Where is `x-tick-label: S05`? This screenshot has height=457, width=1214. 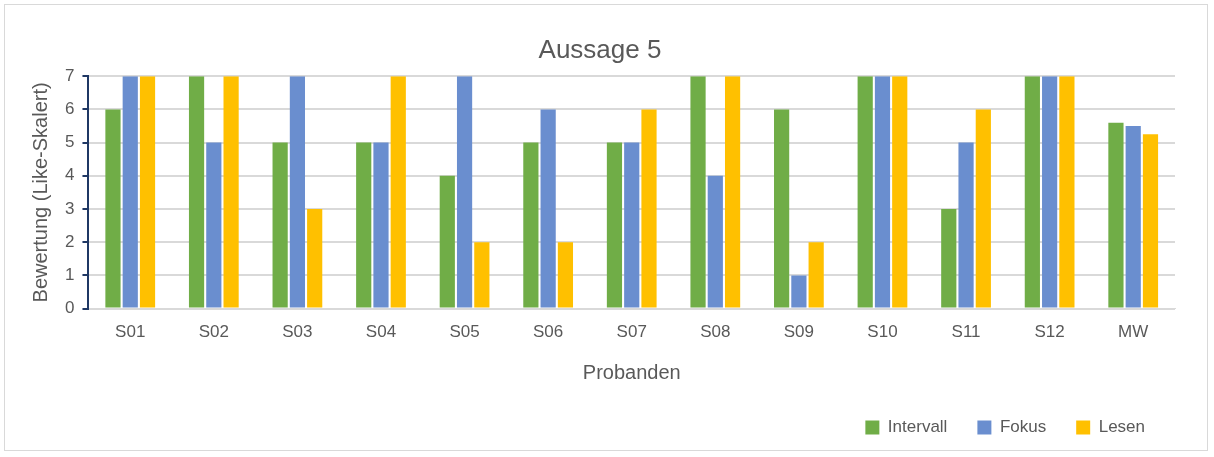 x-tick-label: S05 is located at coordinates (464, 332).